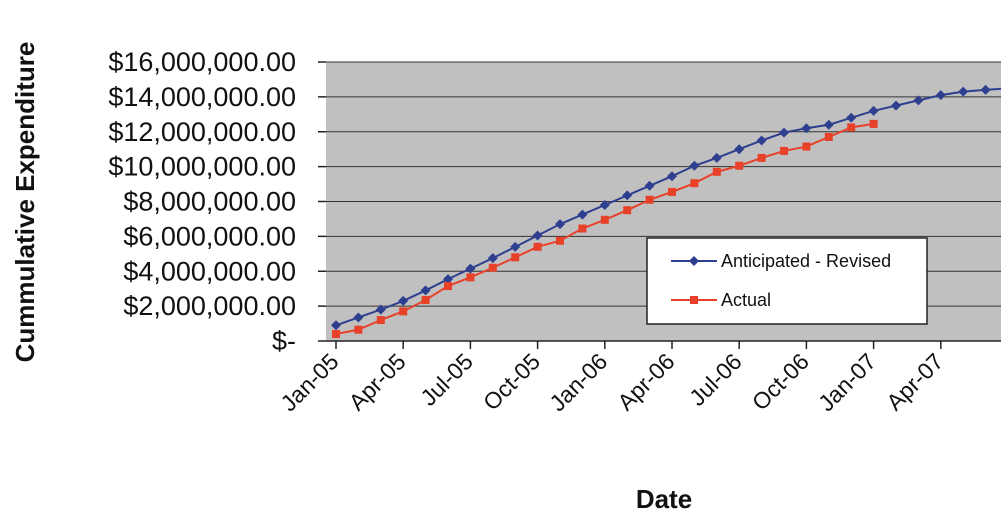 The height and width of the screenshot is (524, 1001). What do you see at coordinates (202, 132) in the screenshot?
I see `y-tick-label: $12,000,000.00` at bounding box center [202, 132].